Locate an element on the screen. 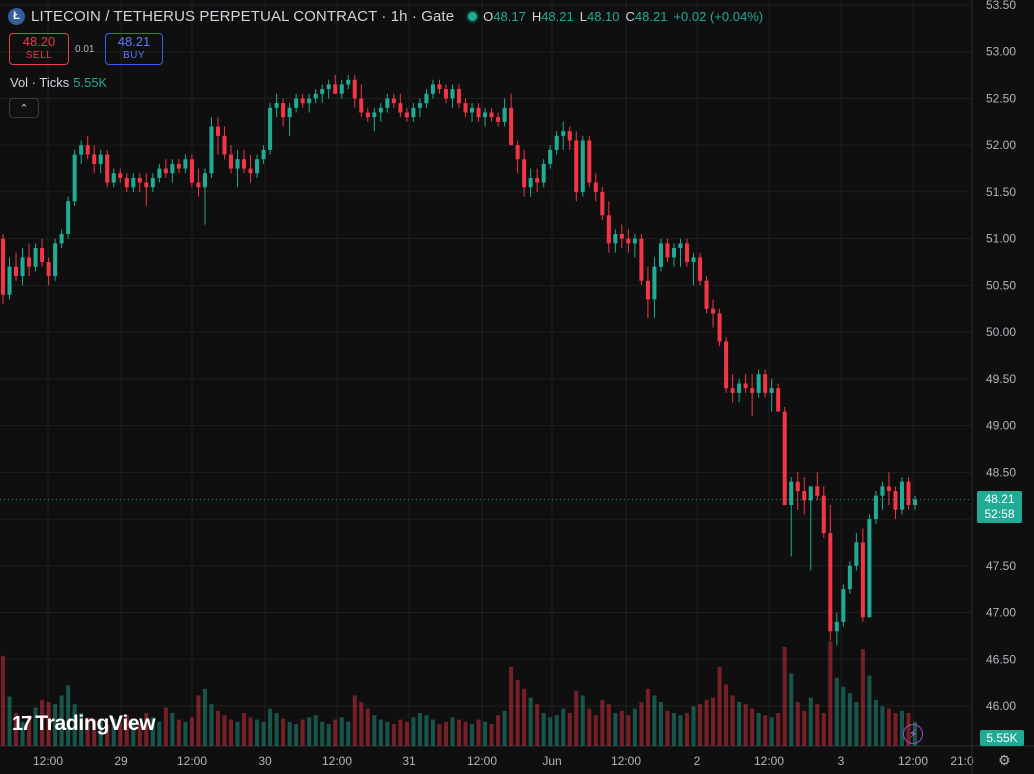 This screenshot has height=774, width=1034. collapse-legend-button: ⌃ is located at coordinates (24, 108).